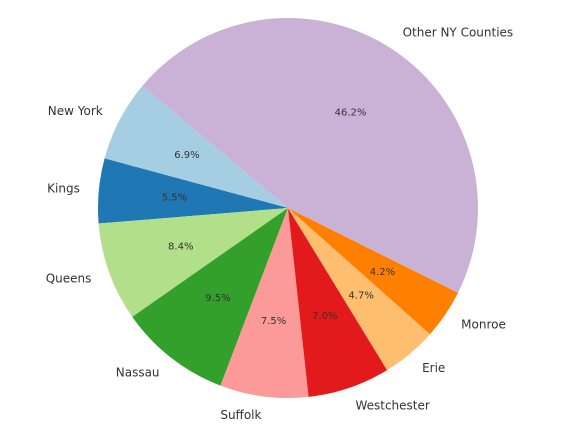  What do you see at coordinates (63, 188) in the screenshot?
I see `slice-label: Kings` at bounding box center [63, 188].